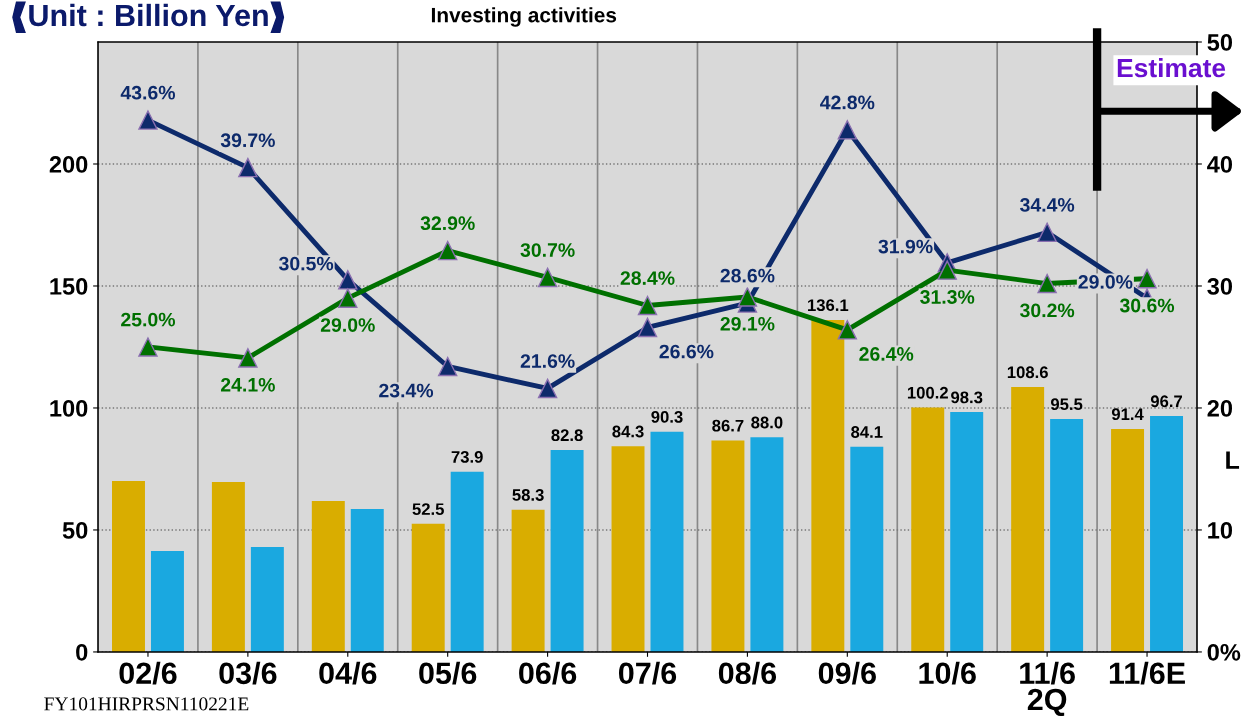  Describe the element at coordinates (1027, 372) in the screenshot. I see `data-label: 108.6` at that location.